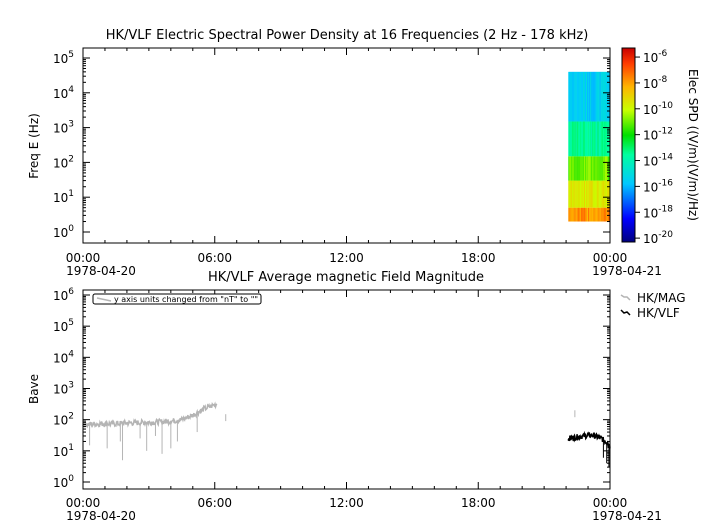 The image size is (718, 532). What do you see at coordinates (83, 503) in the screenshot?
I see `magnetic-x-tick-label: 00:00` at bounding box center [83, 503].